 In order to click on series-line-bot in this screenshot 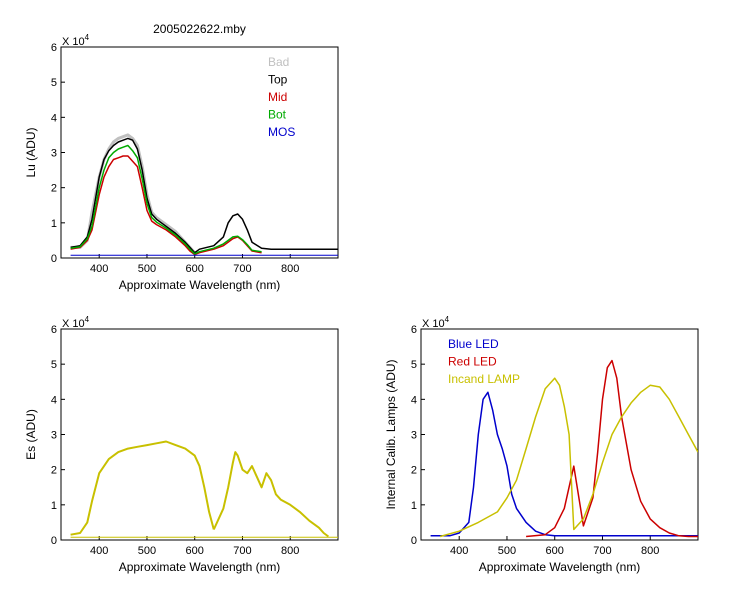, I will do `click(166, 199)`.